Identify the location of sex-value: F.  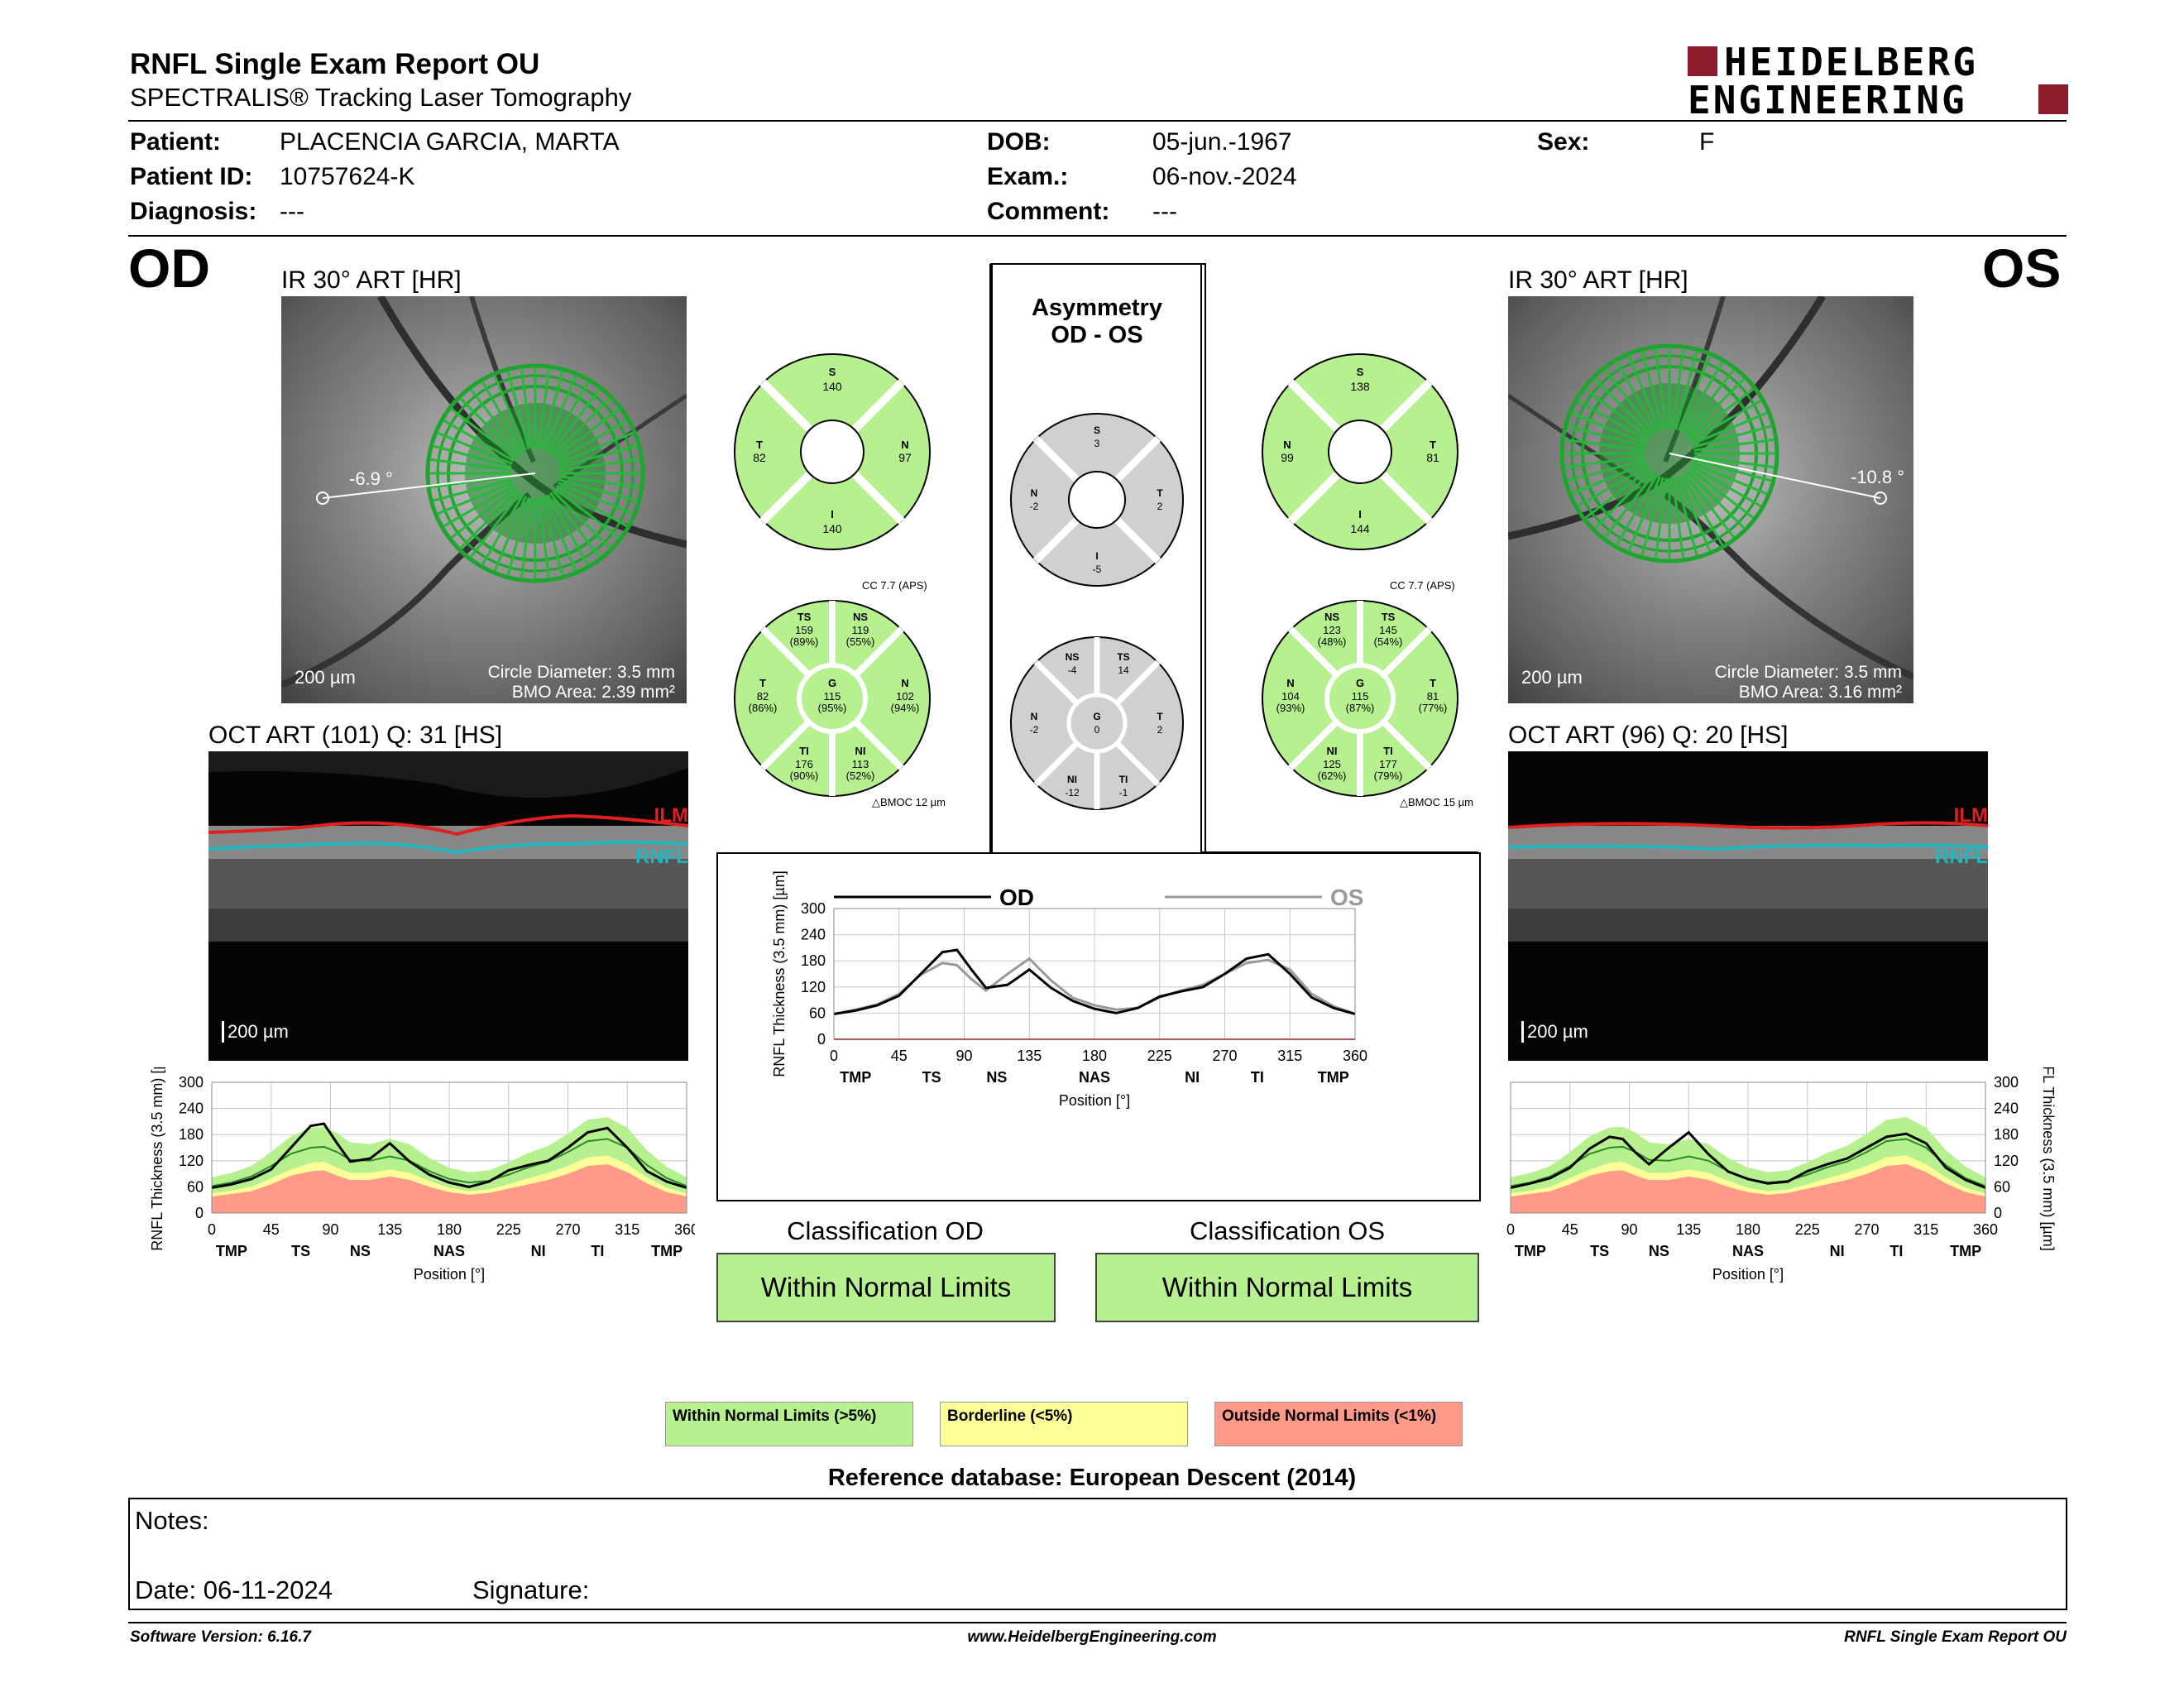
(1707, 142).